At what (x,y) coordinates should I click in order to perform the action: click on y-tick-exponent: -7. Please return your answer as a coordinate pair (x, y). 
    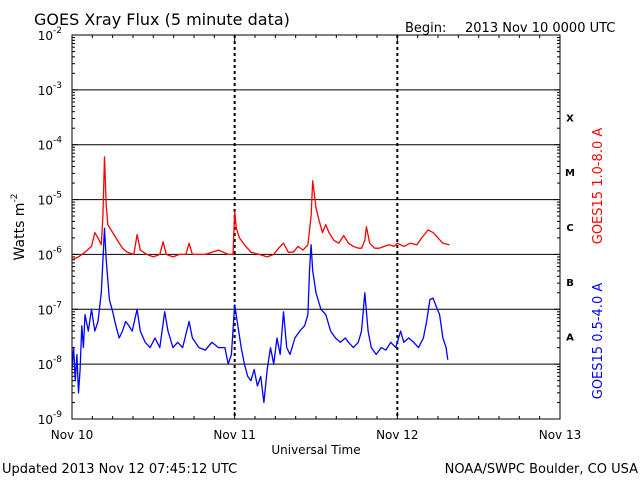
    Looking at the image, I should click on (57, 305).